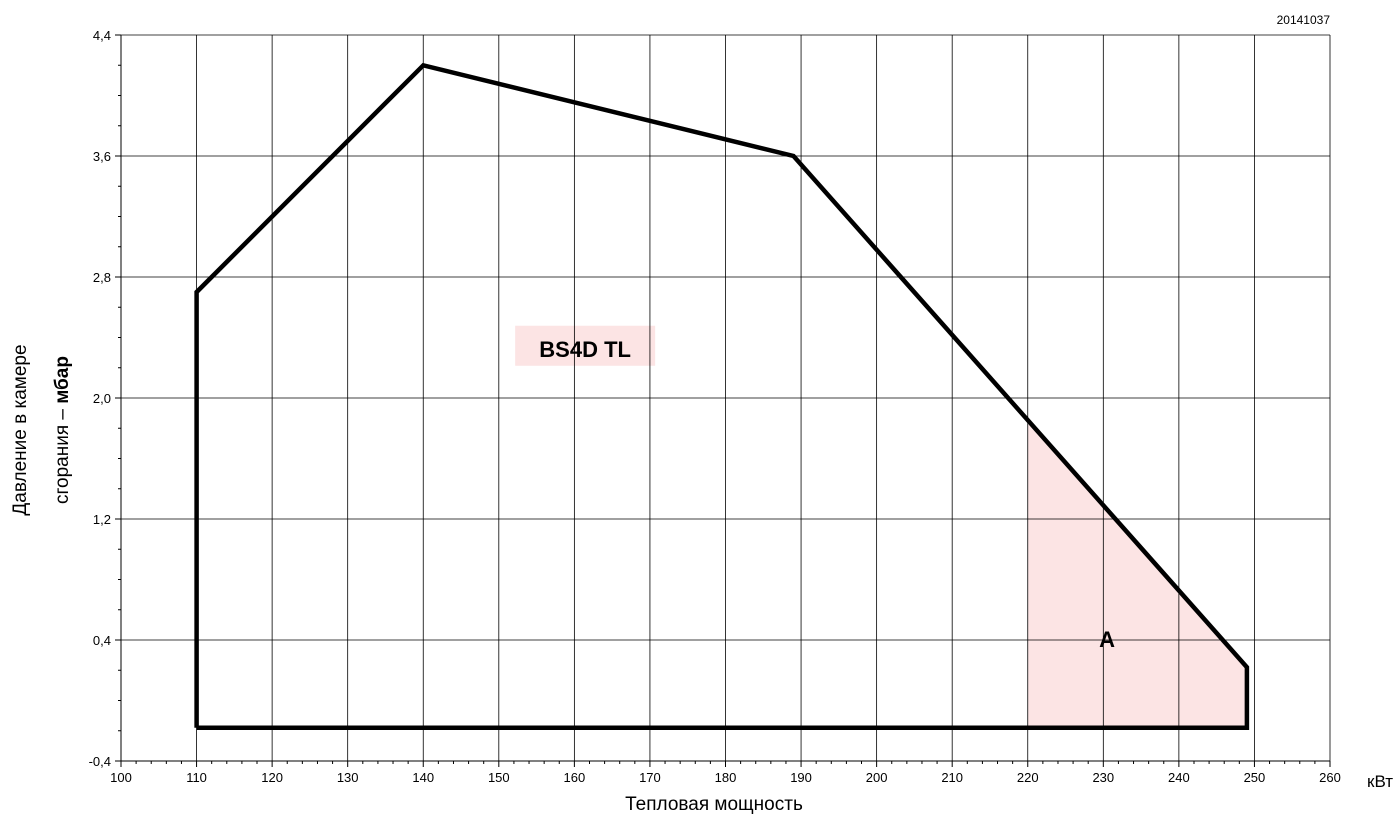 Image resolution: width=1399 pixels, height=819 pixels. What do you see at coordinates (1137, 575) in the screenshot?
I see `shaded-region-a` at bounding box center [1137, 575].